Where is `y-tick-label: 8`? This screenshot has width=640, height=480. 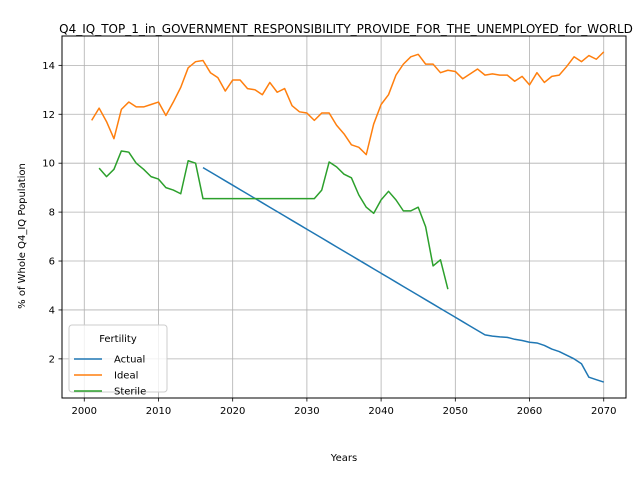 y-tick-label: 8 is located at coordinates (52, 213).